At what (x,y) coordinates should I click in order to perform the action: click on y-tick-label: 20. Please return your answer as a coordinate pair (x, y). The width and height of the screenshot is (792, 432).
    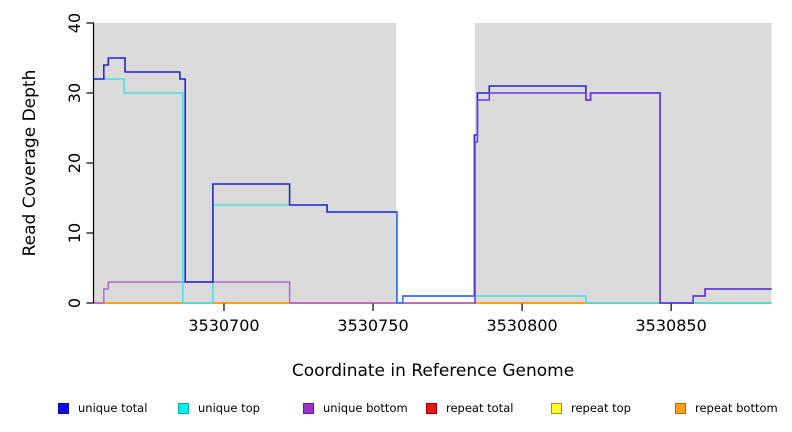
    Looking at the image, I should click on (74, 163).